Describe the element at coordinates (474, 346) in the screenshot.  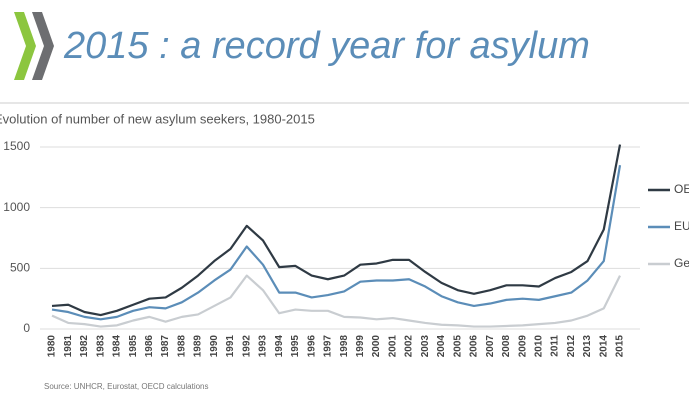
I see `x-tick-label: 2006` at that location.